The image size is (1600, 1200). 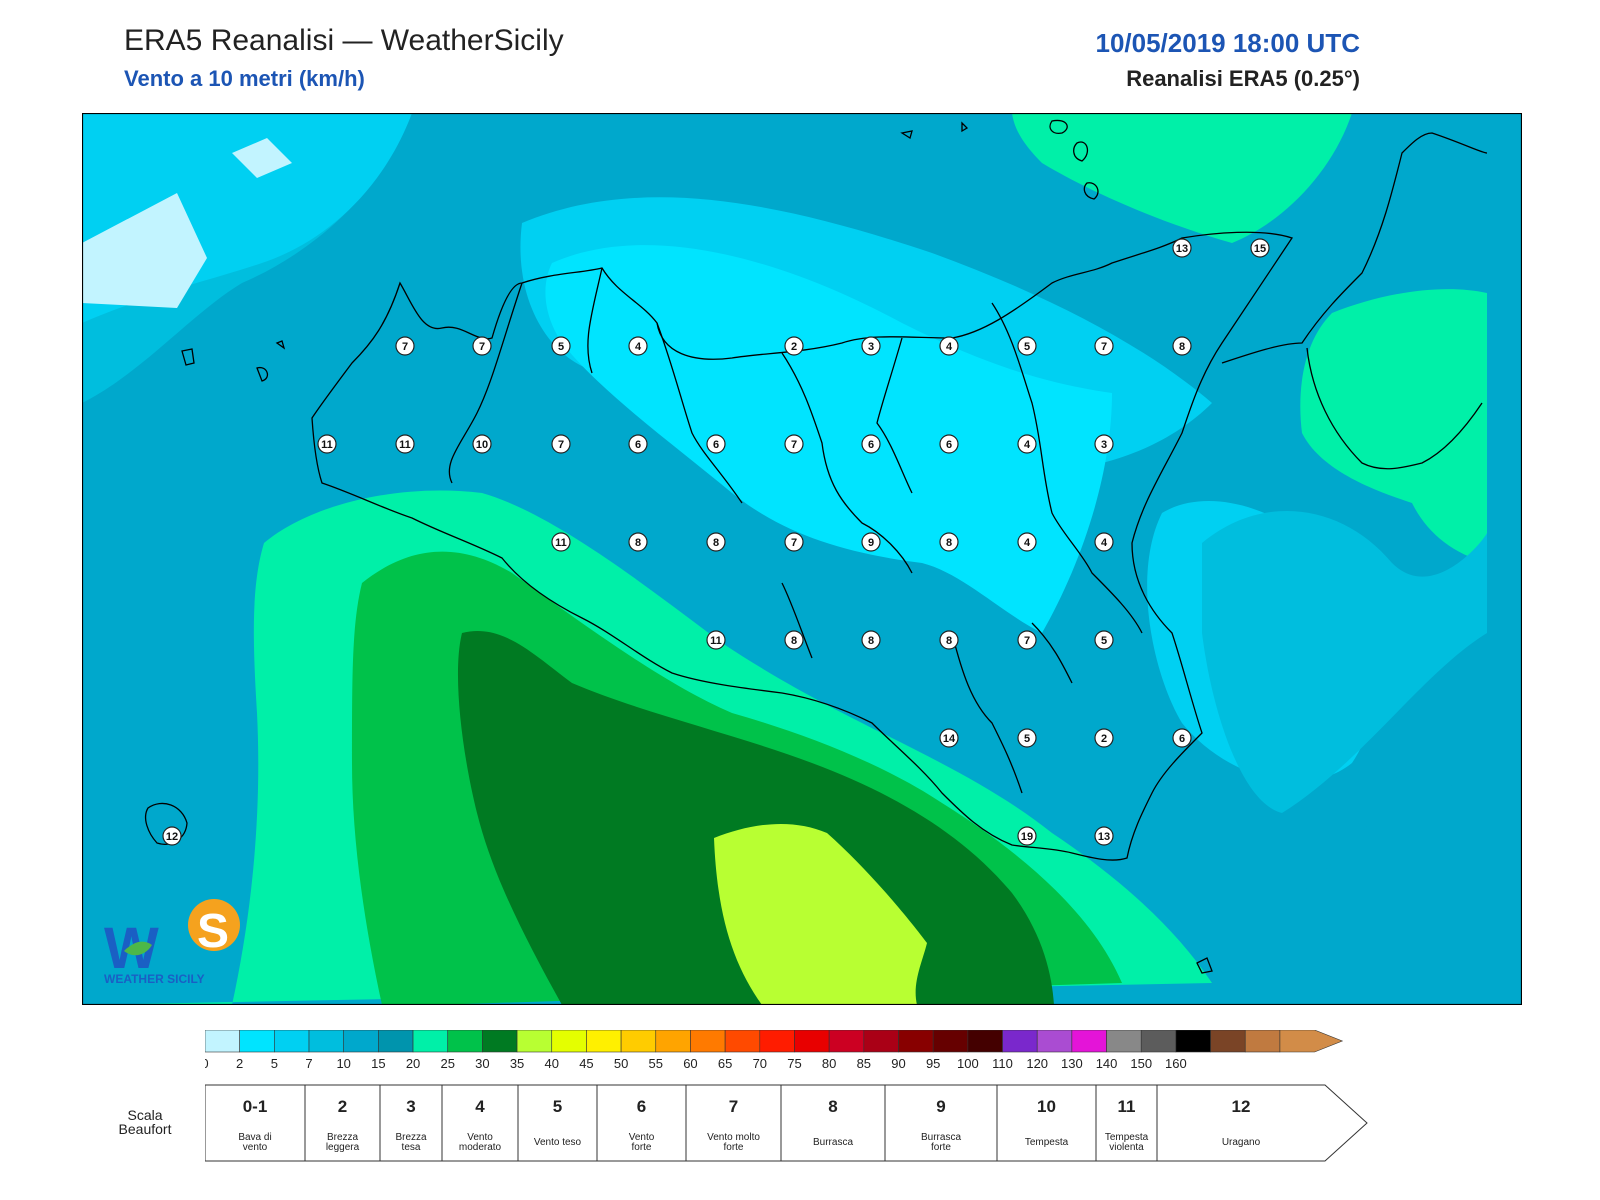 I want to click on colorbar-tick-label: 130, so click(x=1072, y=1063).